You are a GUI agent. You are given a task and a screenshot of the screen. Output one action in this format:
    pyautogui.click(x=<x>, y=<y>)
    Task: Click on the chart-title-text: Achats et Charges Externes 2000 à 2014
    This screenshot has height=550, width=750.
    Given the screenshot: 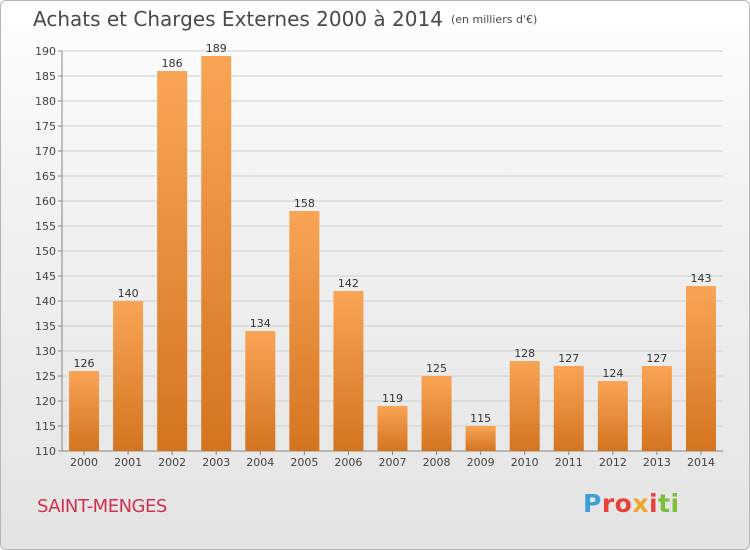 What is the action you would take?
    pyautogui.click(x=238, y=19)
    